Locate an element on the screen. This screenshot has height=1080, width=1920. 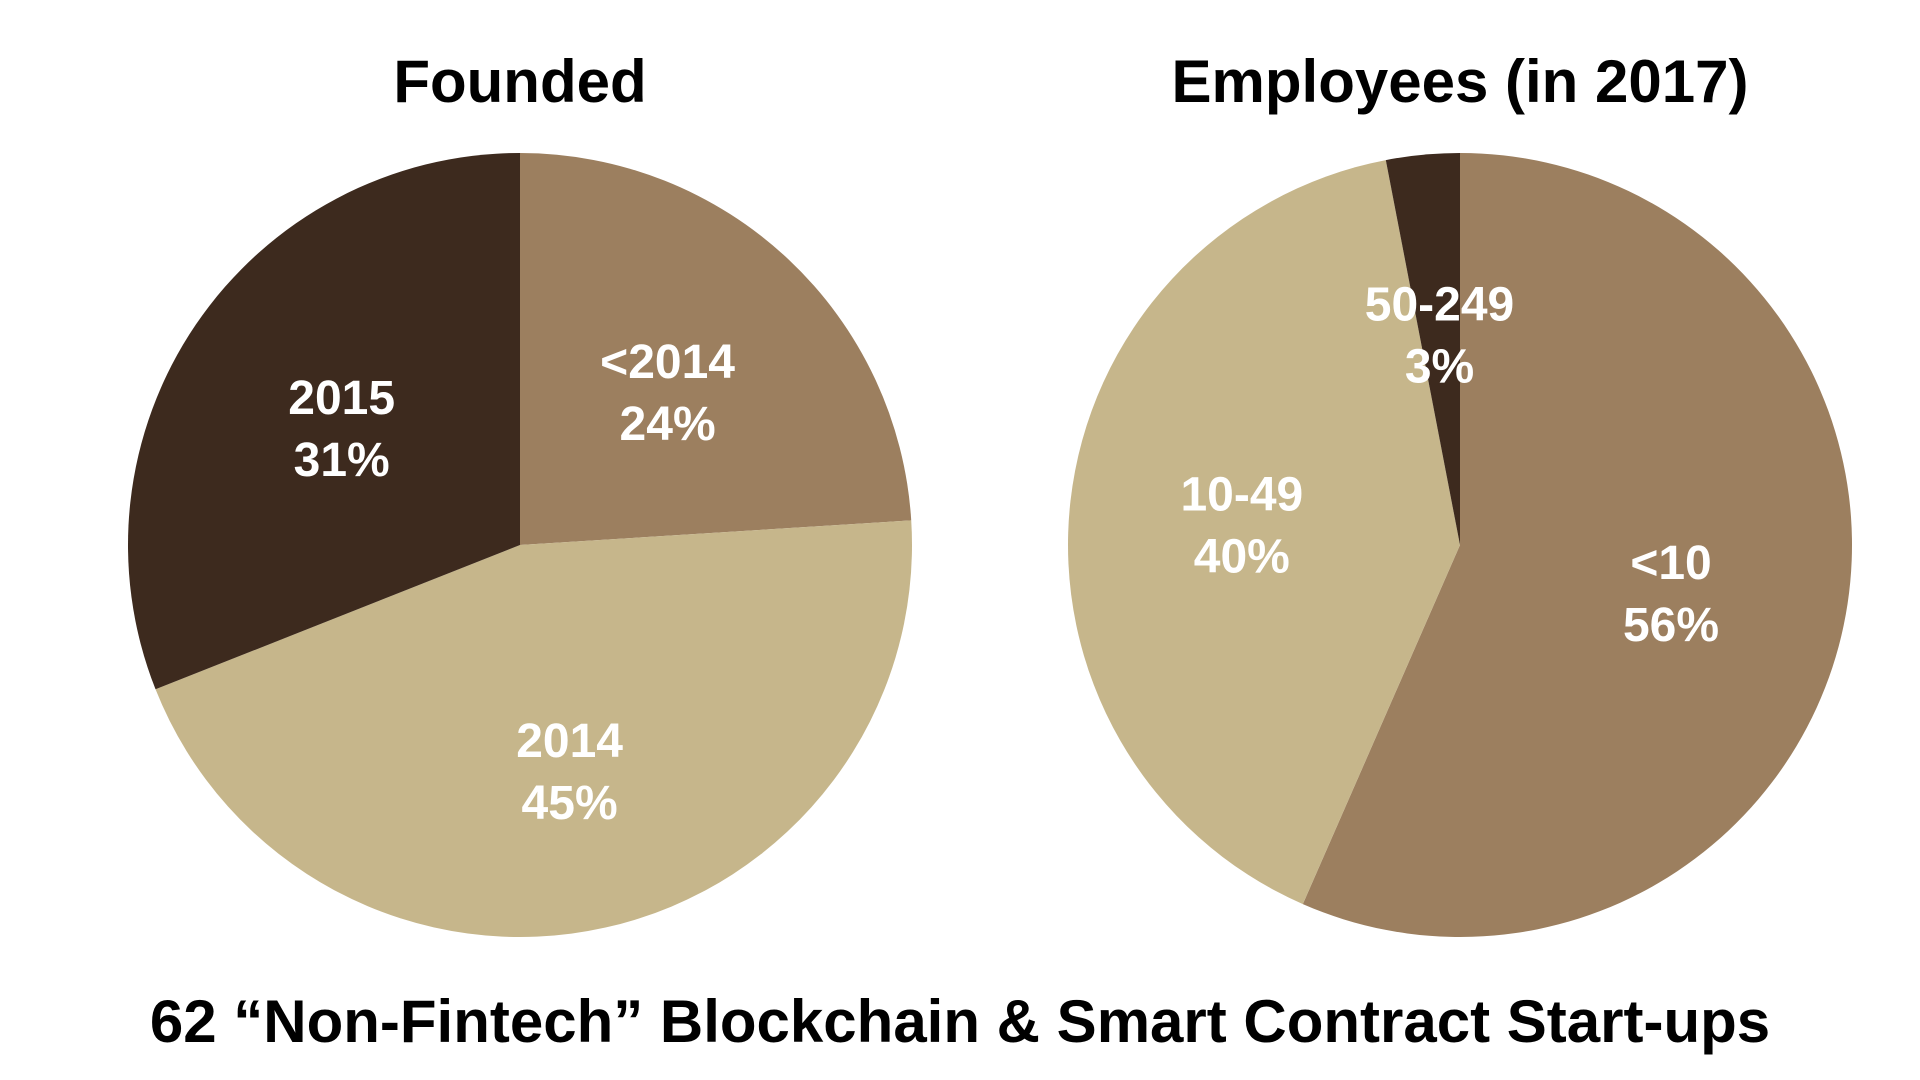
slice-percent-label-employees-in-2017-50-249: 3% is located at coordinates (1439, 366).